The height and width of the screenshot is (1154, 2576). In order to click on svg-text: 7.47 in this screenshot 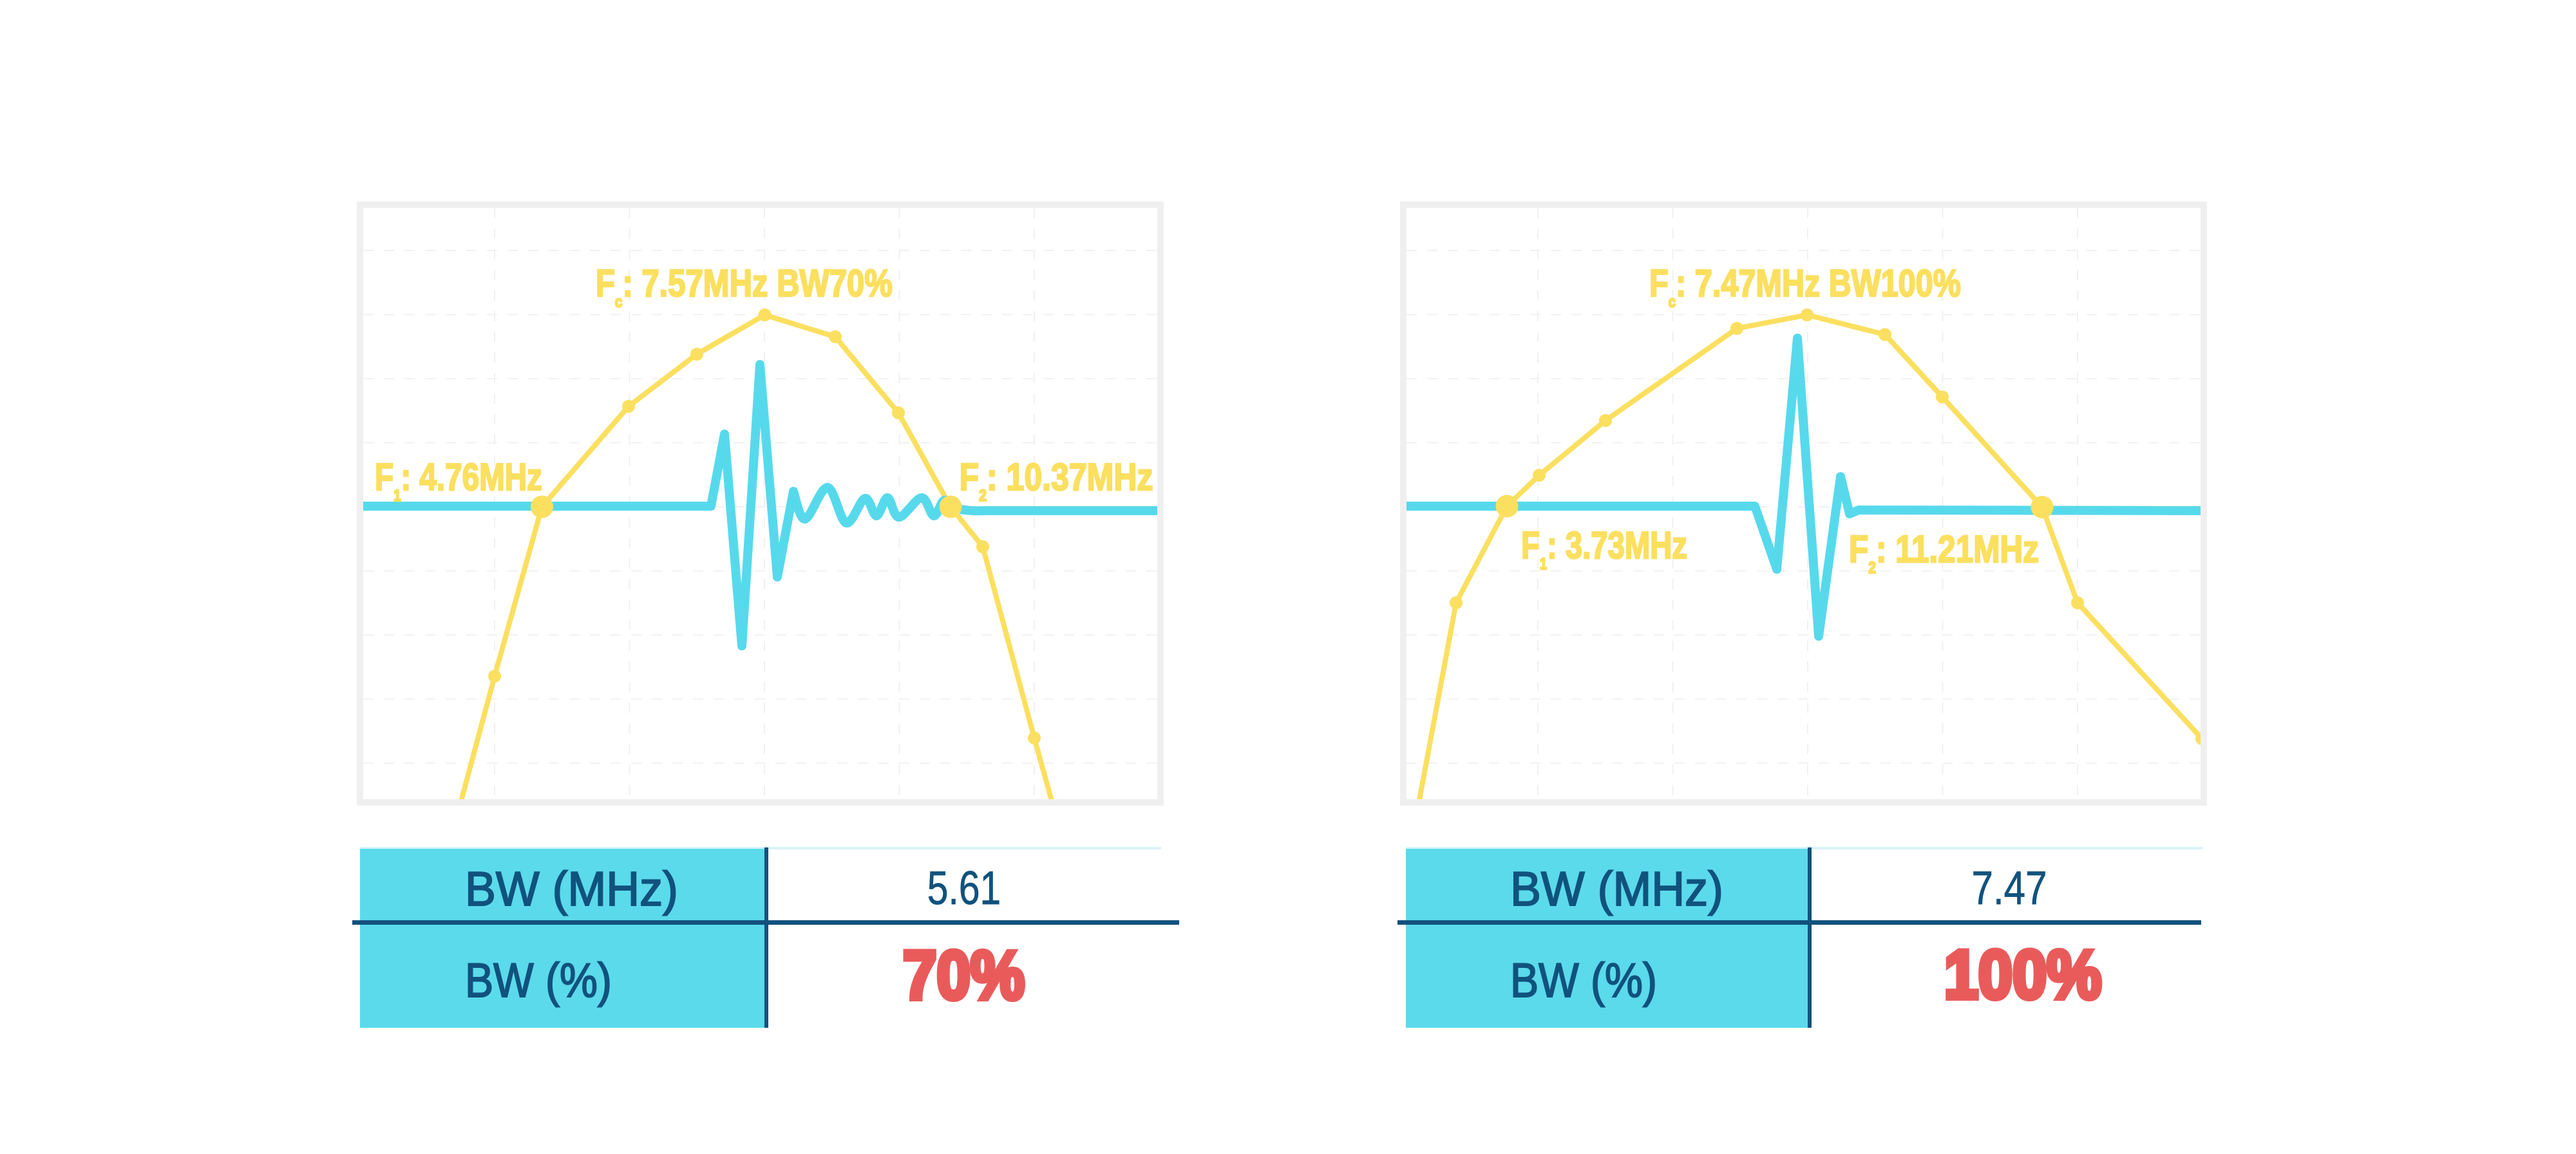, I will do `click(2010, 888)`.